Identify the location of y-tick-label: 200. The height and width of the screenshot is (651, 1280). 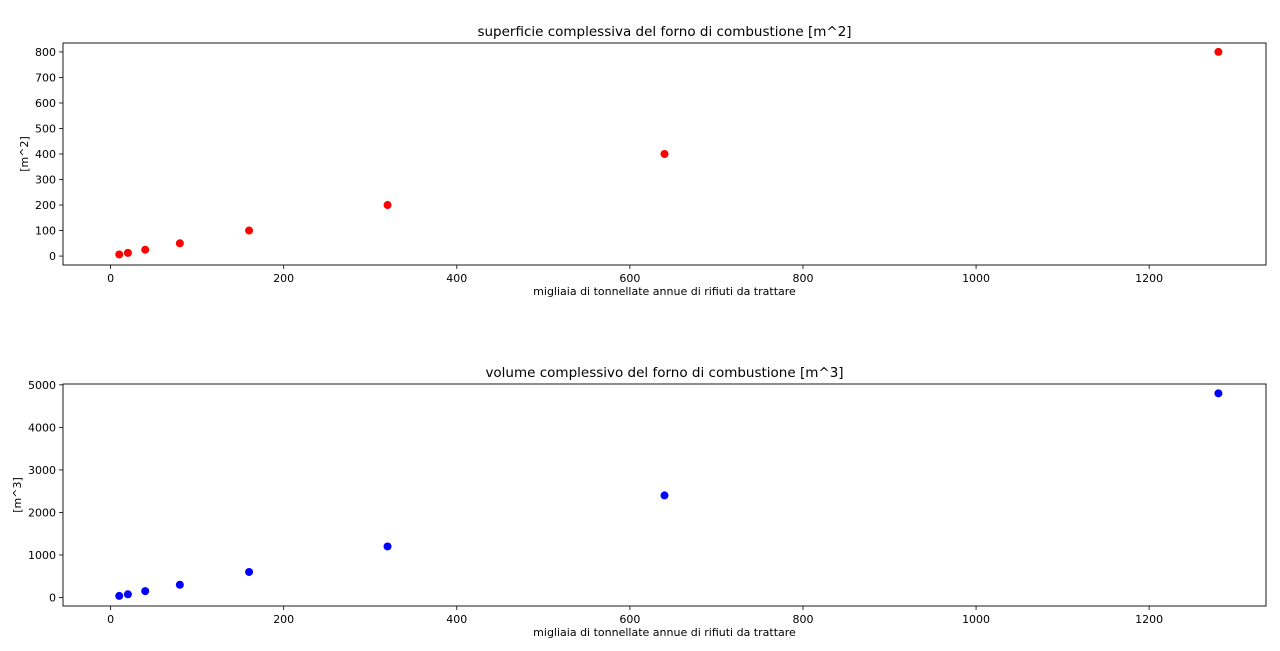
(45, 205).